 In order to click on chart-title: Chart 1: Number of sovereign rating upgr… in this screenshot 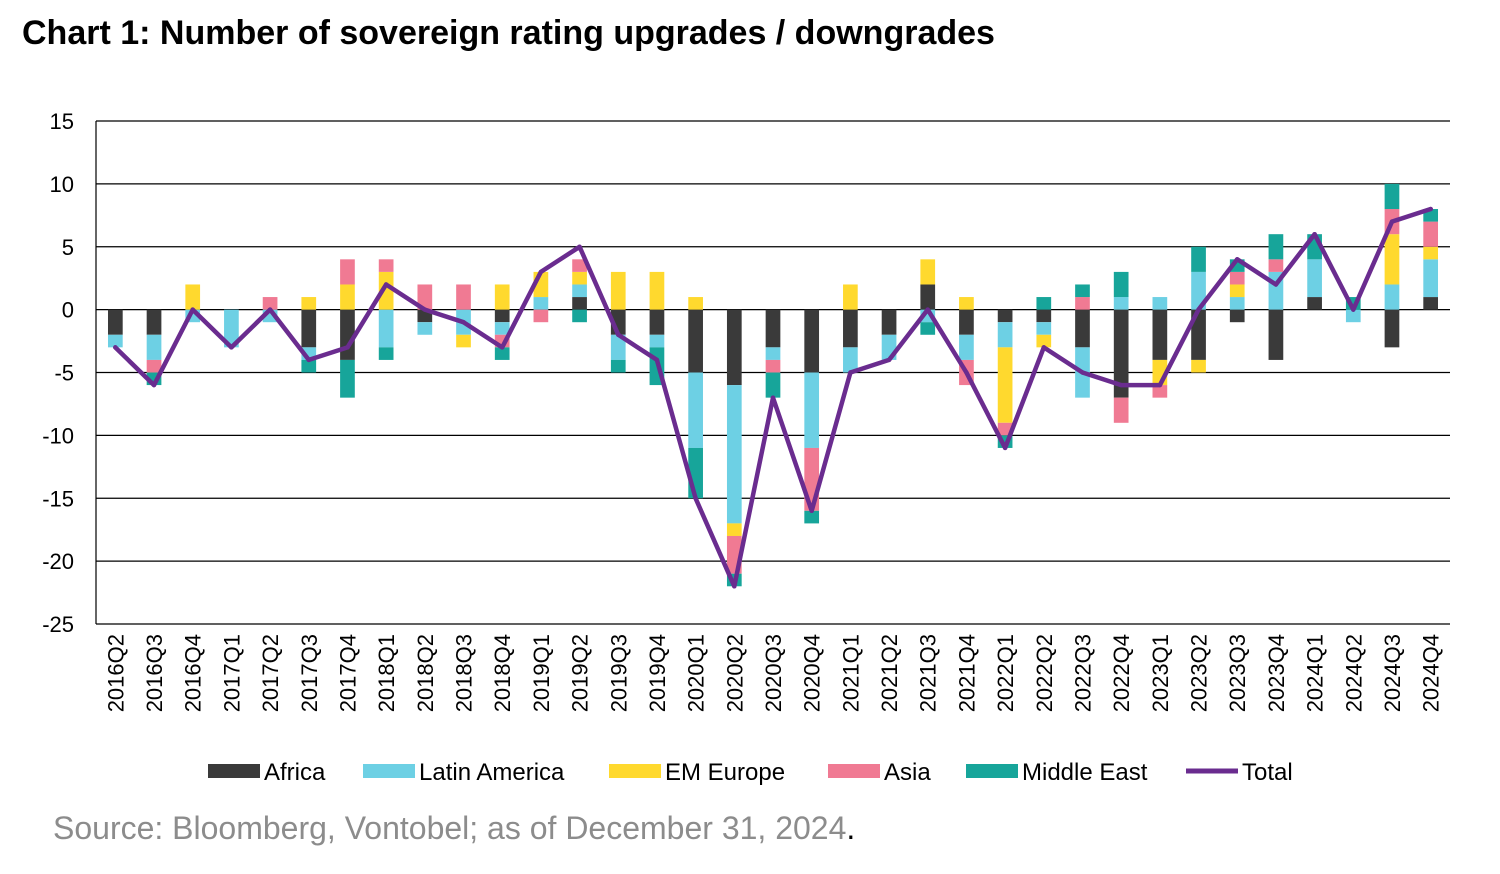, I will do `click(508, 33)`.